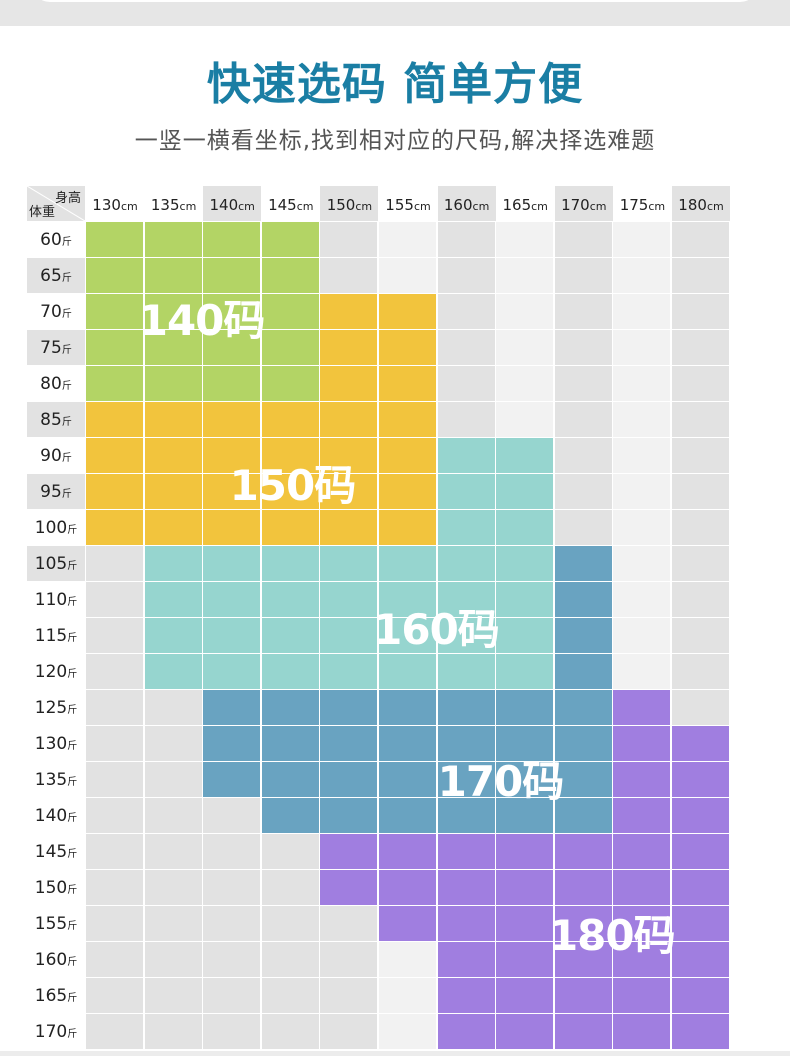 The image size is (790, 1056). What do you see at coordinates (51, 312) in the screenshot?
I see `weight-value: 70` at bounding box center [51, 312].